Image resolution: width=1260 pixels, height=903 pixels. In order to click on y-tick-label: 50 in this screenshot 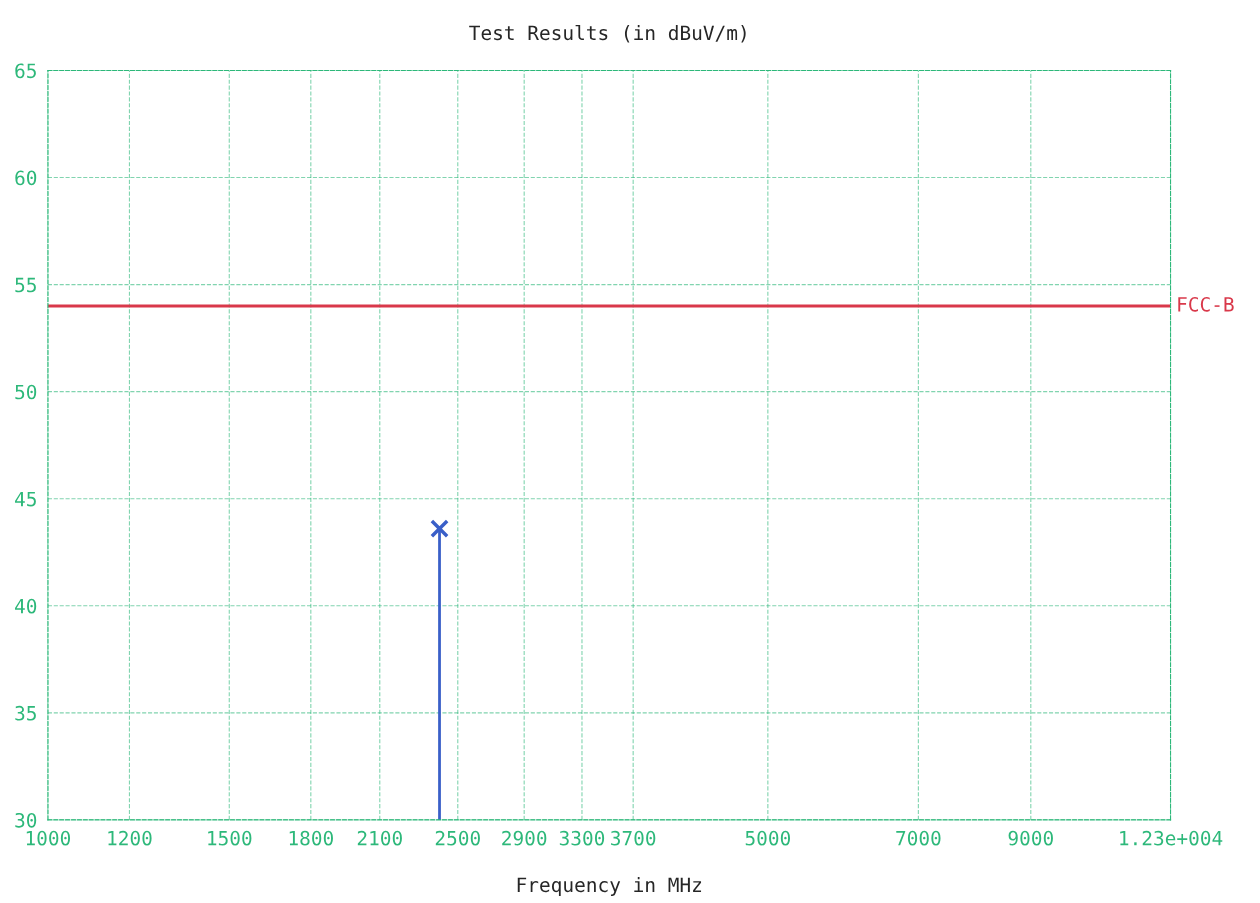, I will do `click(26, 392)`.